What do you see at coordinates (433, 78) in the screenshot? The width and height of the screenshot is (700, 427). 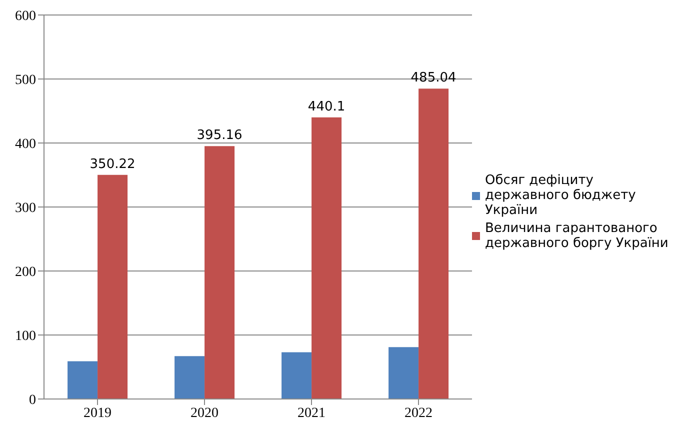 I see `data-label: 485.04` at bounding box center [433, 78].